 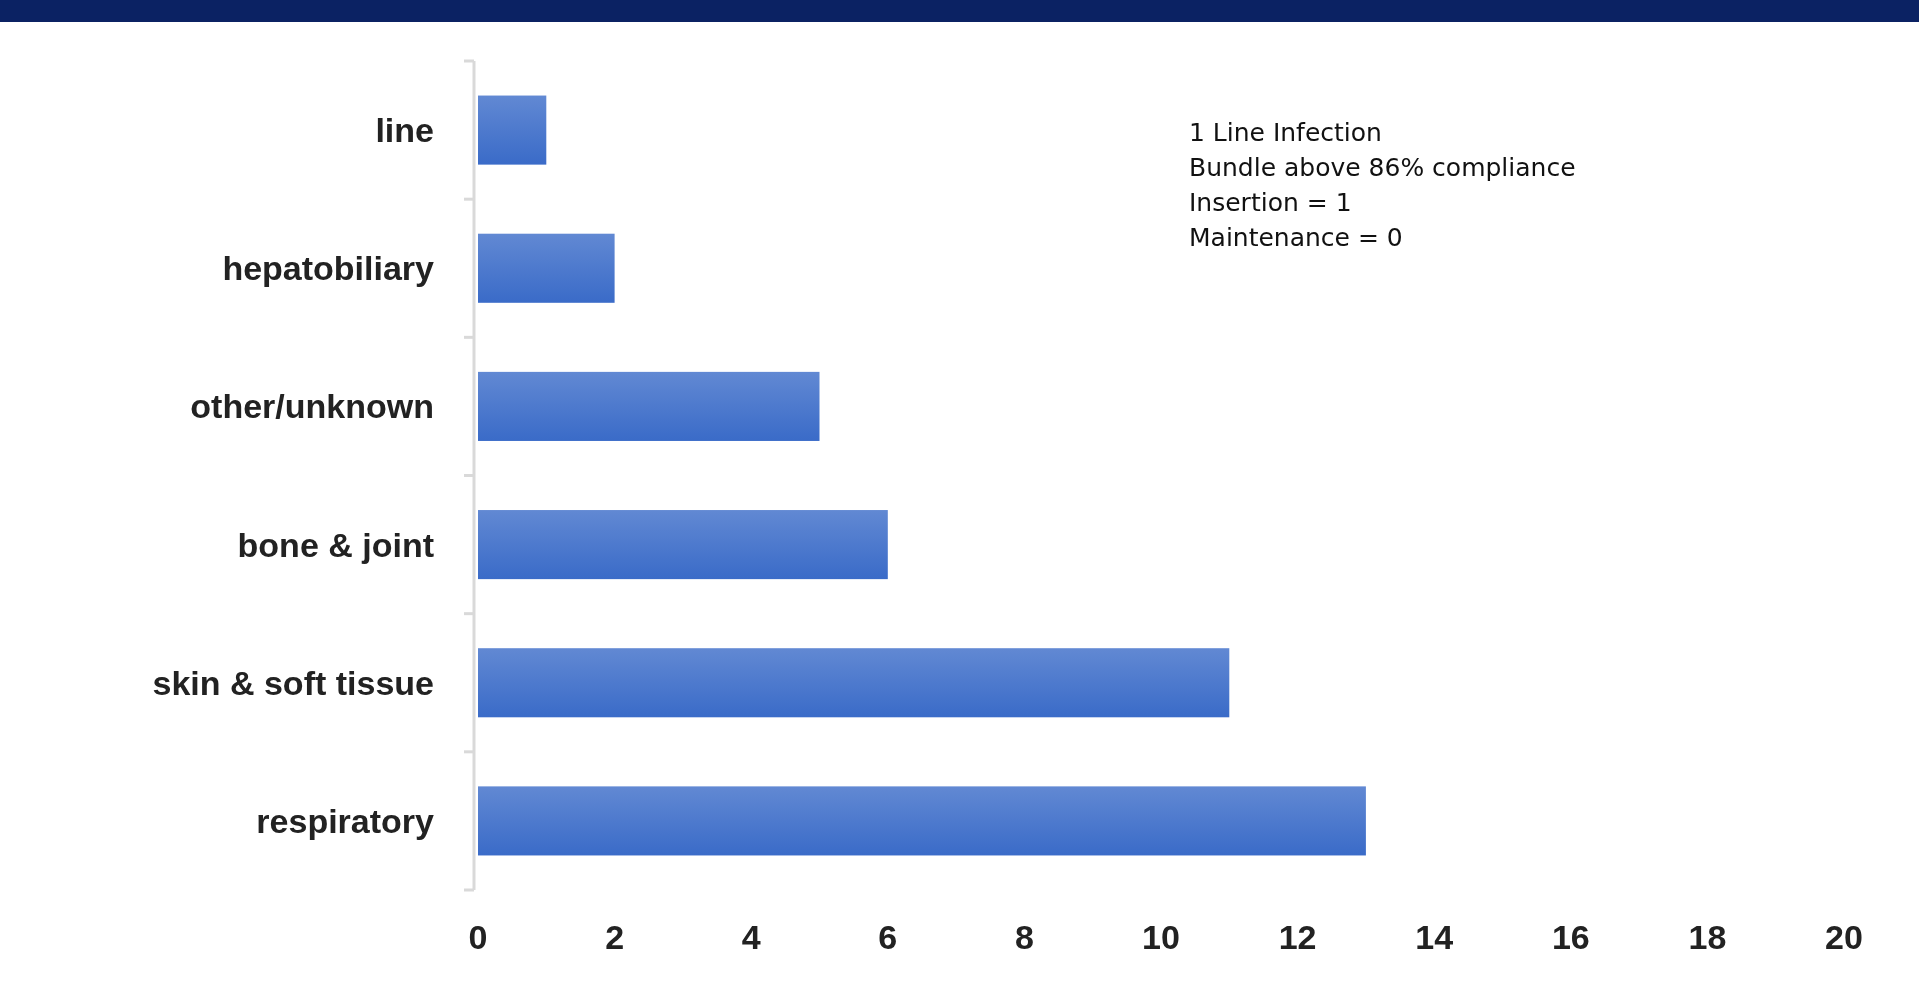 I want to click on x-tick-label: 8, so click(x=1024, y=937).